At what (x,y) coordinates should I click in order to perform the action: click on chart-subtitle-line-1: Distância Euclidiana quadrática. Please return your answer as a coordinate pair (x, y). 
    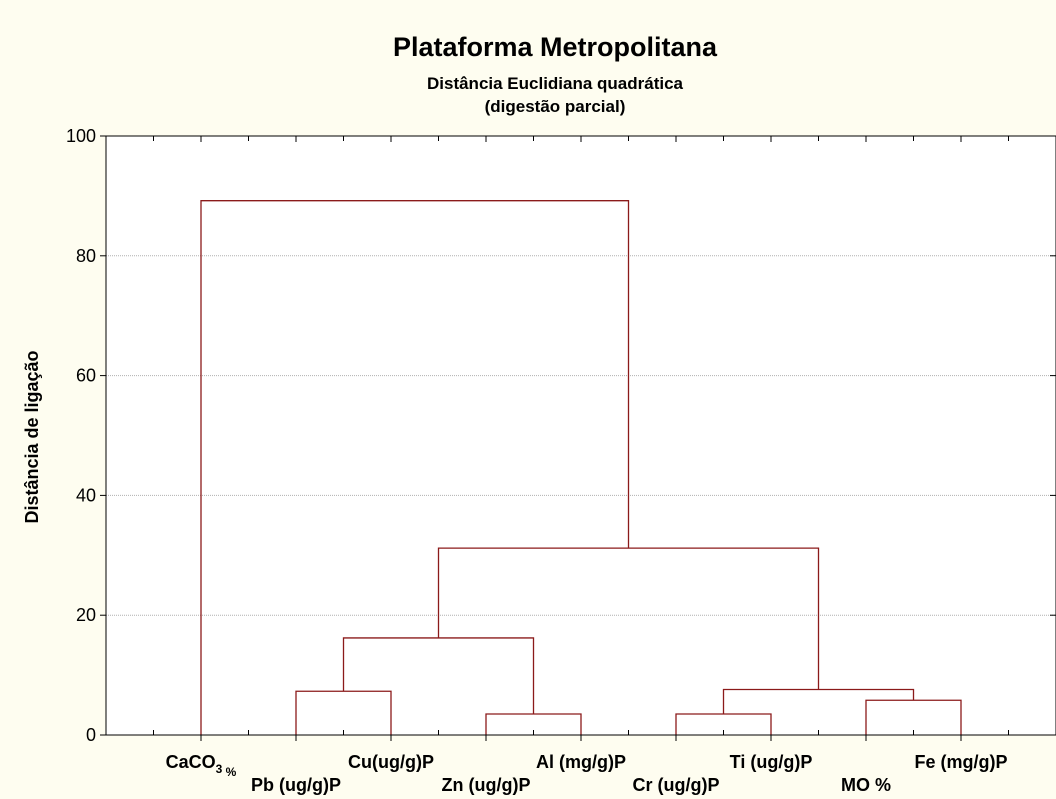
    Looking at the image, I should click on (555, 83).